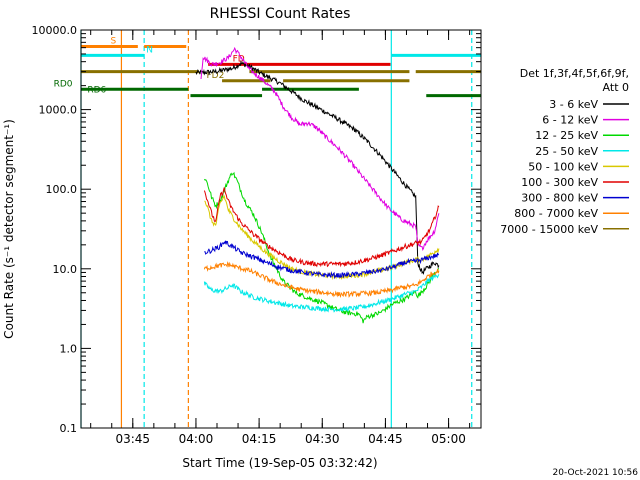  Describe the element at coordinates (215, 76) in the screenshot. I see `flag-label-fd2: FD2` at that location.